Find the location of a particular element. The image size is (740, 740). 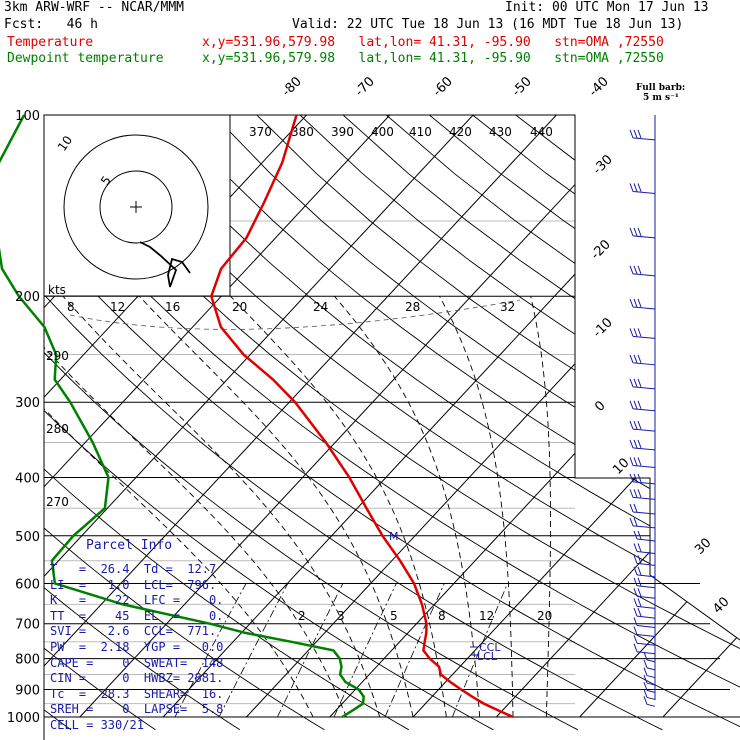

pressure-tick-label: 700 is located at coordinates (27, 625).